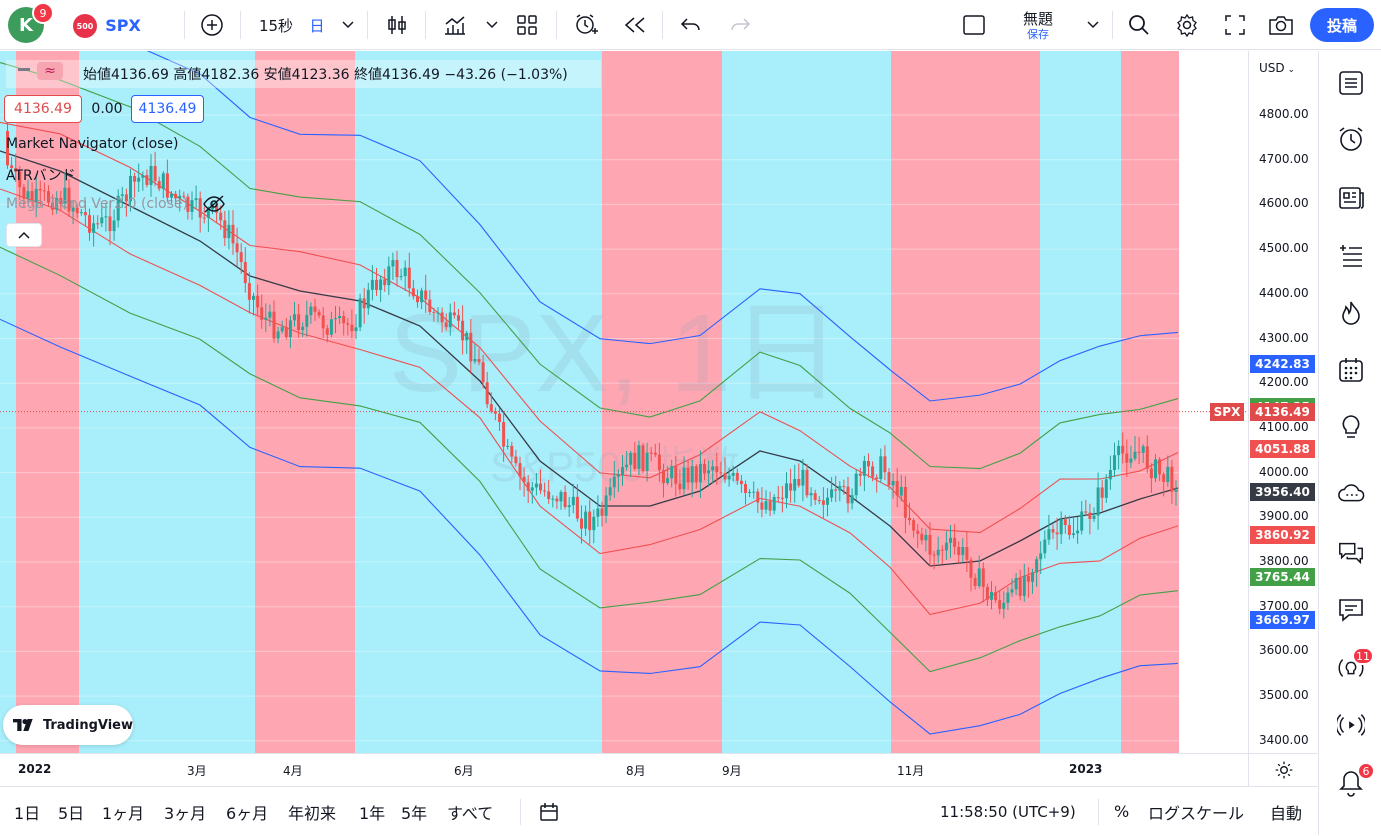 The width and height of the screenshot is (1381, 836). Describe the element at coordinates (123, 25) in the screenshot. I see `symbol-search-button: SPX` at that location.